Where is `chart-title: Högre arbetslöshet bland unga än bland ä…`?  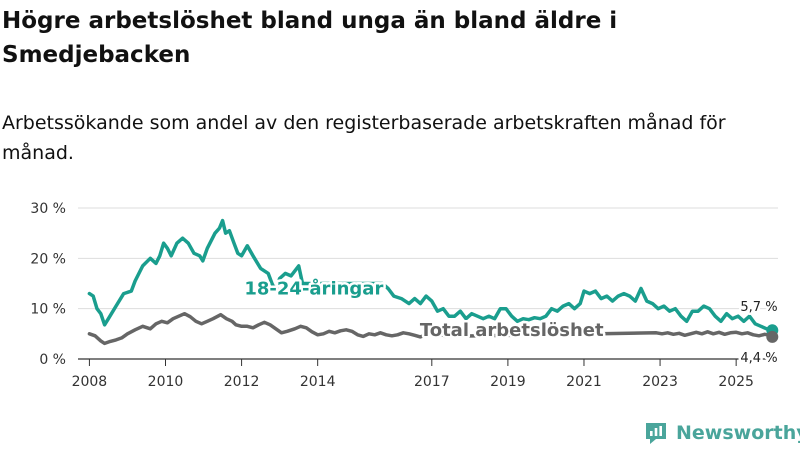
chart-title: Högre arbetslöshet bland unga än bland ä… is located at coordinates (310, 38).